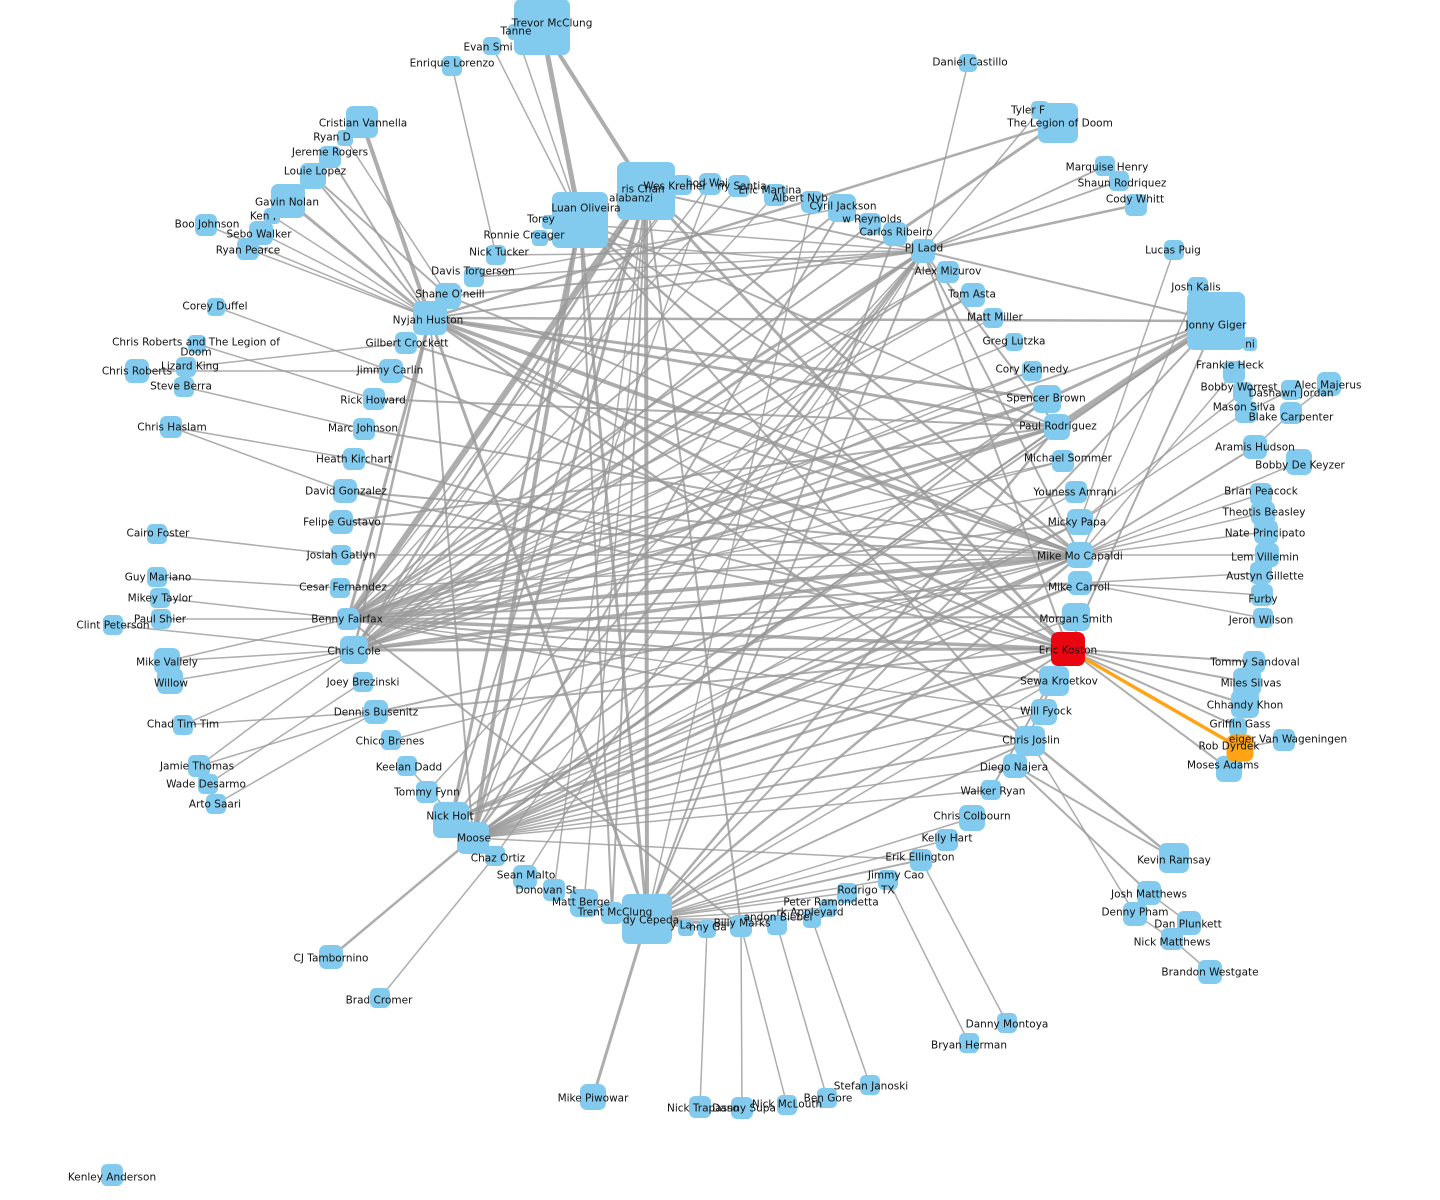 This screenshot has width=1440, height=1200. I want to click on node-mattb, so click(584, 903).